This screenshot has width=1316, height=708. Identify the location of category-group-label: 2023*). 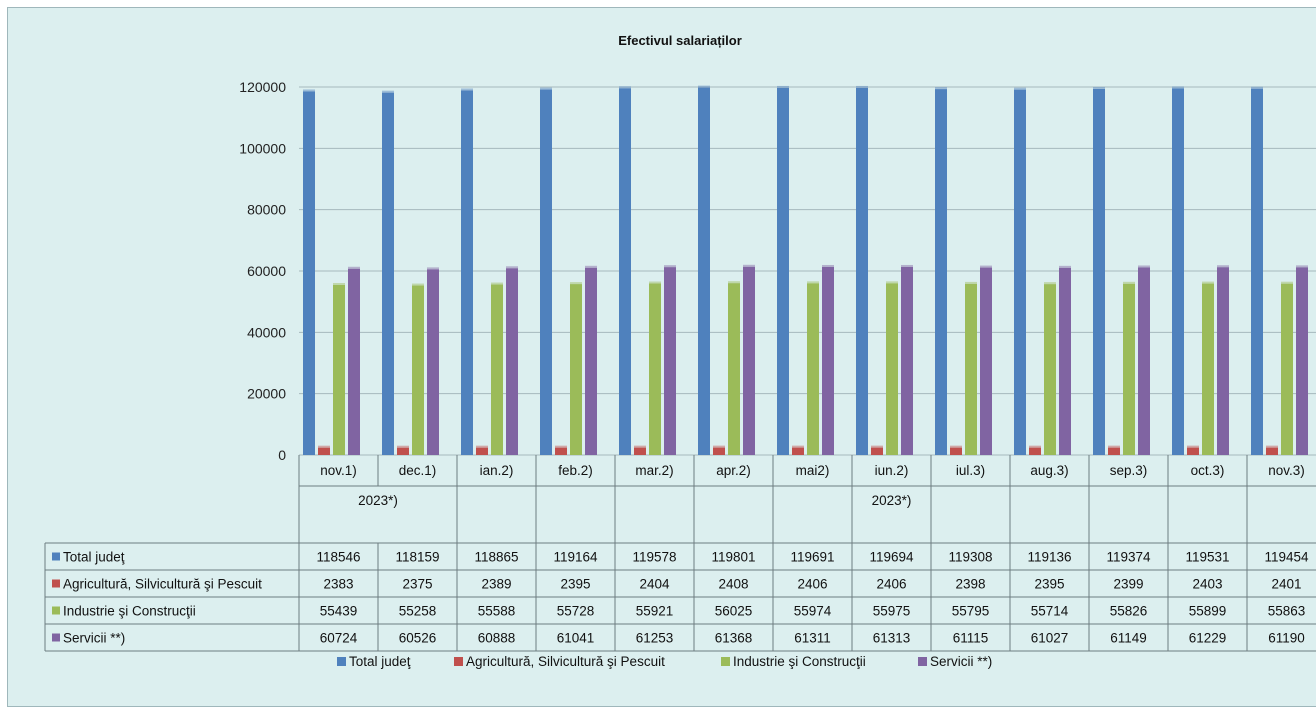
(892, 500).